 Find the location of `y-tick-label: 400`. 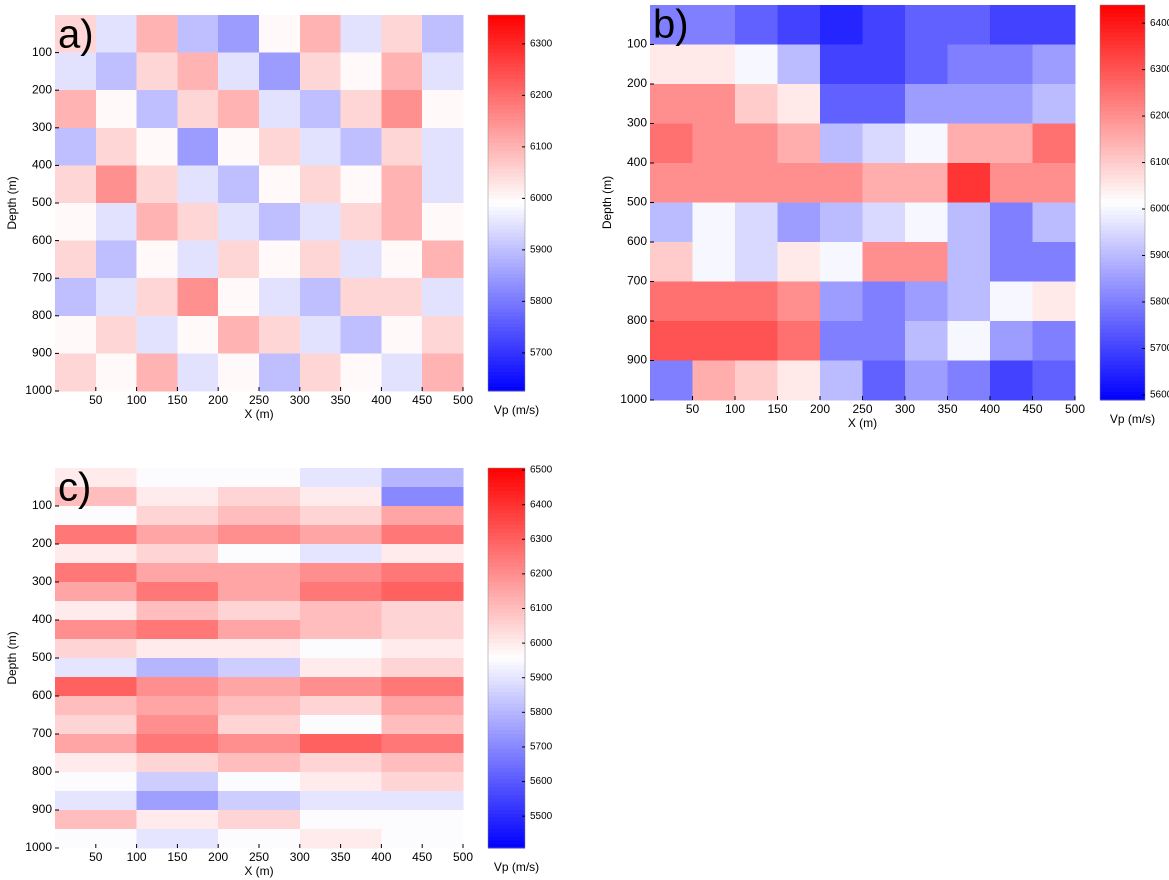

y-tick-label: 400 is located at coordinates (42, 165).